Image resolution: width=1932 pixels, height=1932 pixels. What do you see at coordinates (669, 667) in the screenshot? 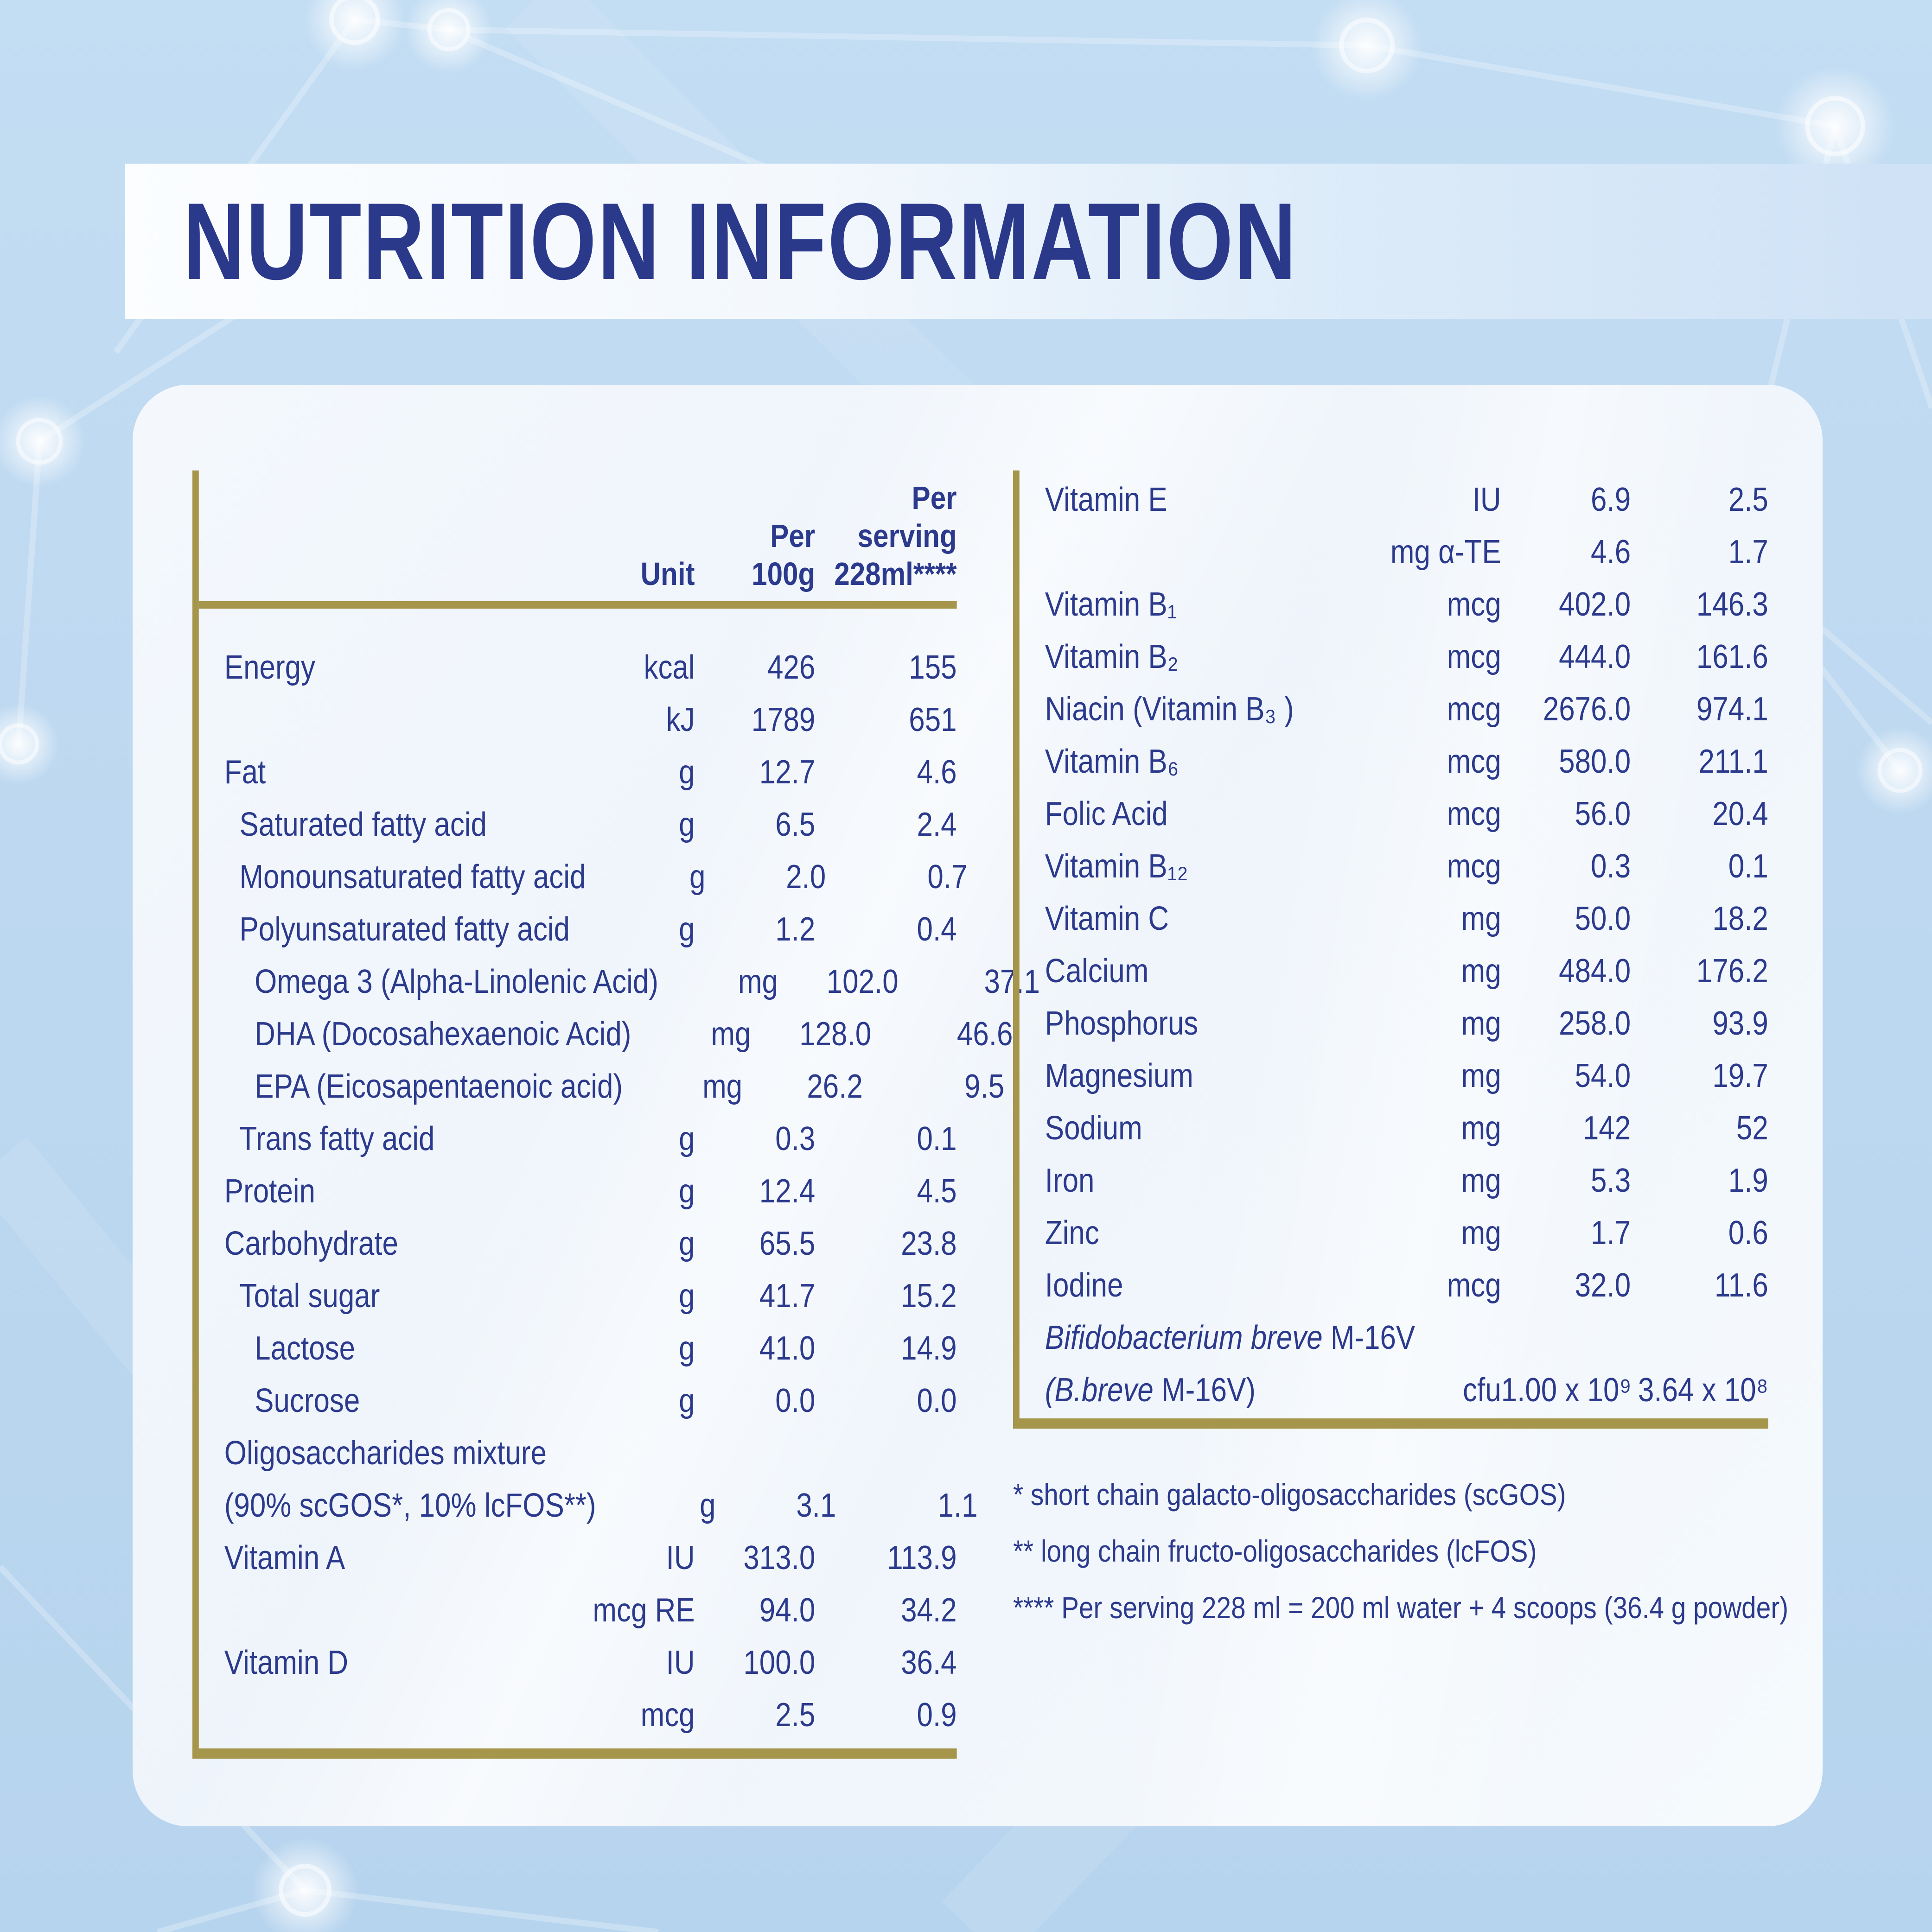
I see `left-row-1-unit: kcal` at bounding box center [669, 667].